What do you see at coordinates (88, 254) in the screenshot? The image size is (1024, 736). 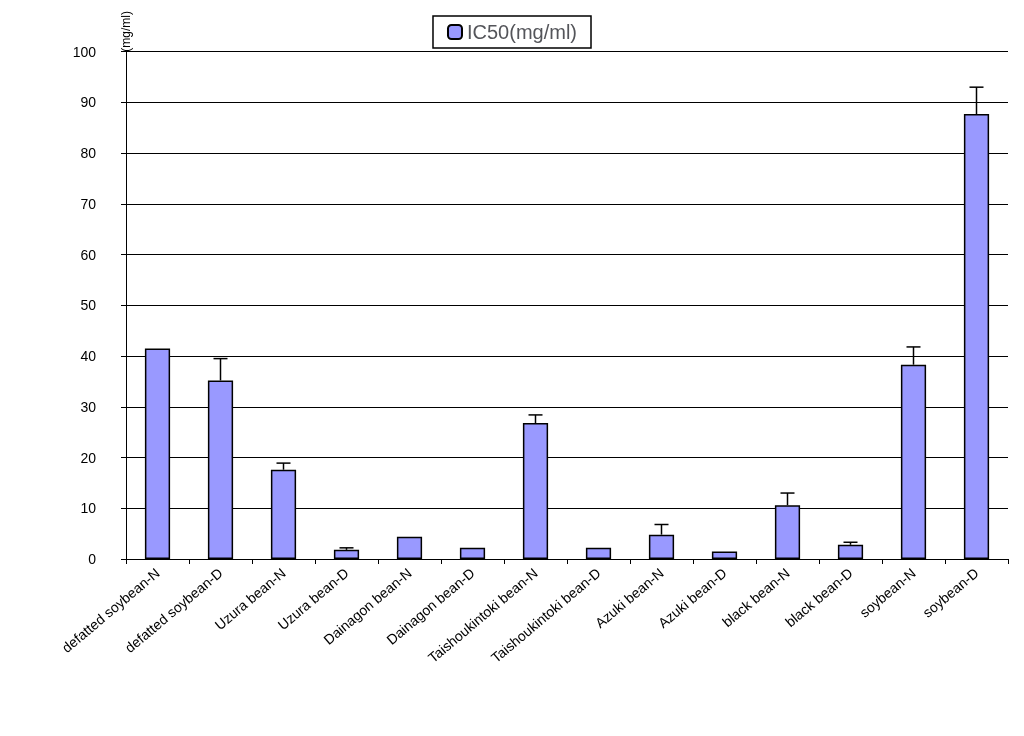 I see `y-tick-label: 60` at bounding box center [88, 254].